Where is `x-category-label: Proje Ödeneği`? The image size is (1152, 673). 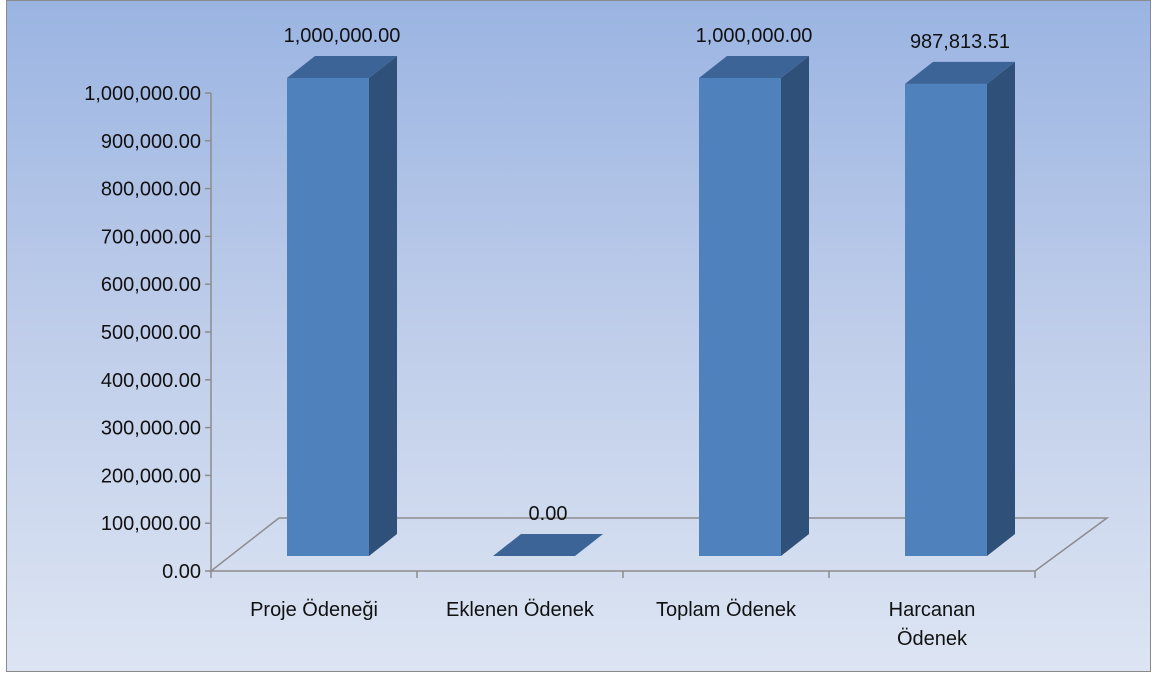 x-category-label: Proje Ödeneği is located at coordinates (314, 610).